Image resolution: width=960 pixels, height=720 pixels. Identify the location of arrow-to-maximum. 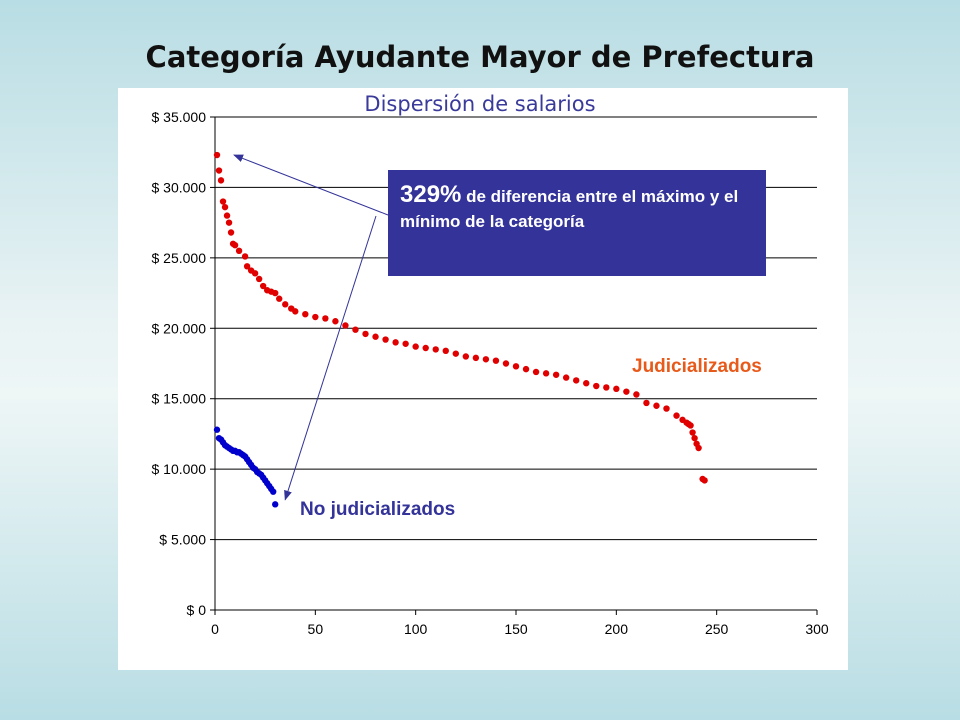
(311, 185).